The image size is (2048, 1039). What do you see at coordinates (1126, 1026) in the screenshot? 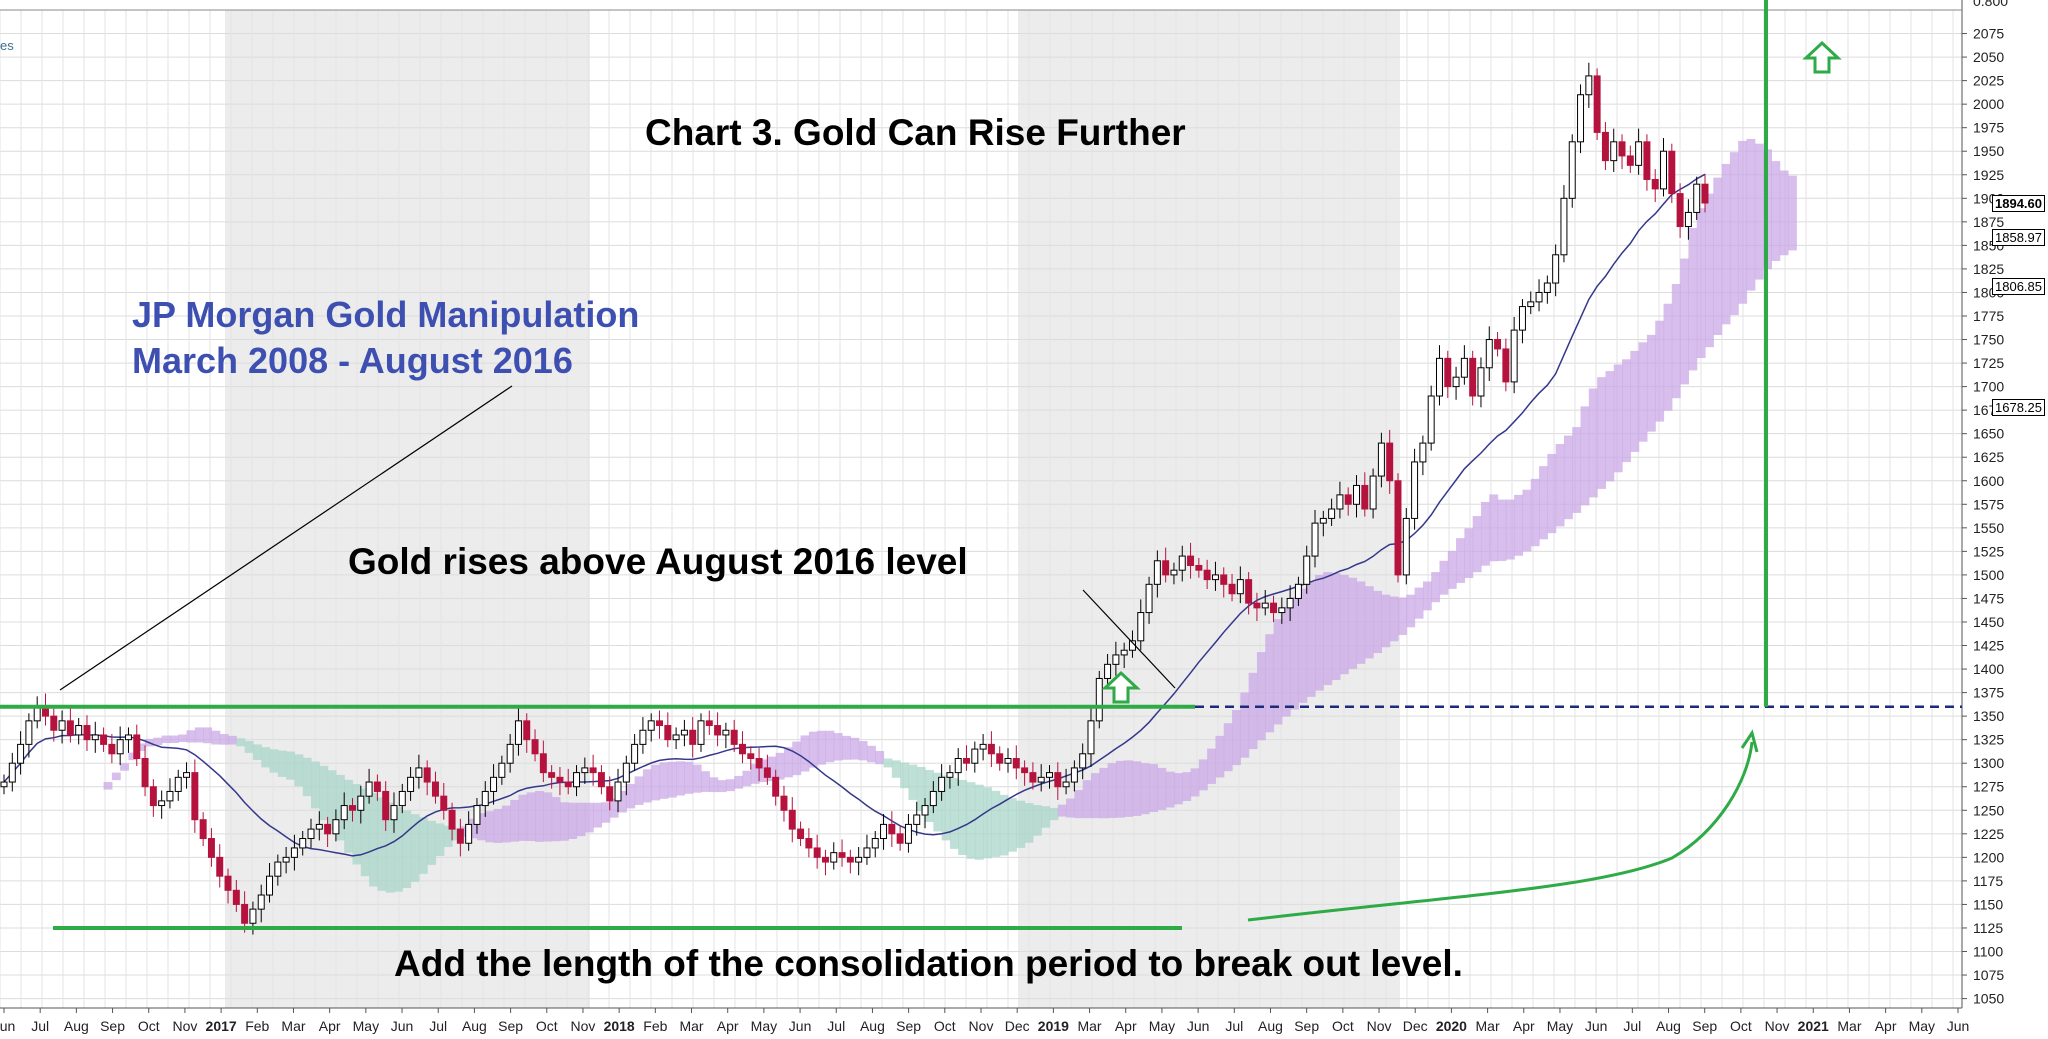
I see `x-tick-label: Apr` at bounding box center [1126, 1026].